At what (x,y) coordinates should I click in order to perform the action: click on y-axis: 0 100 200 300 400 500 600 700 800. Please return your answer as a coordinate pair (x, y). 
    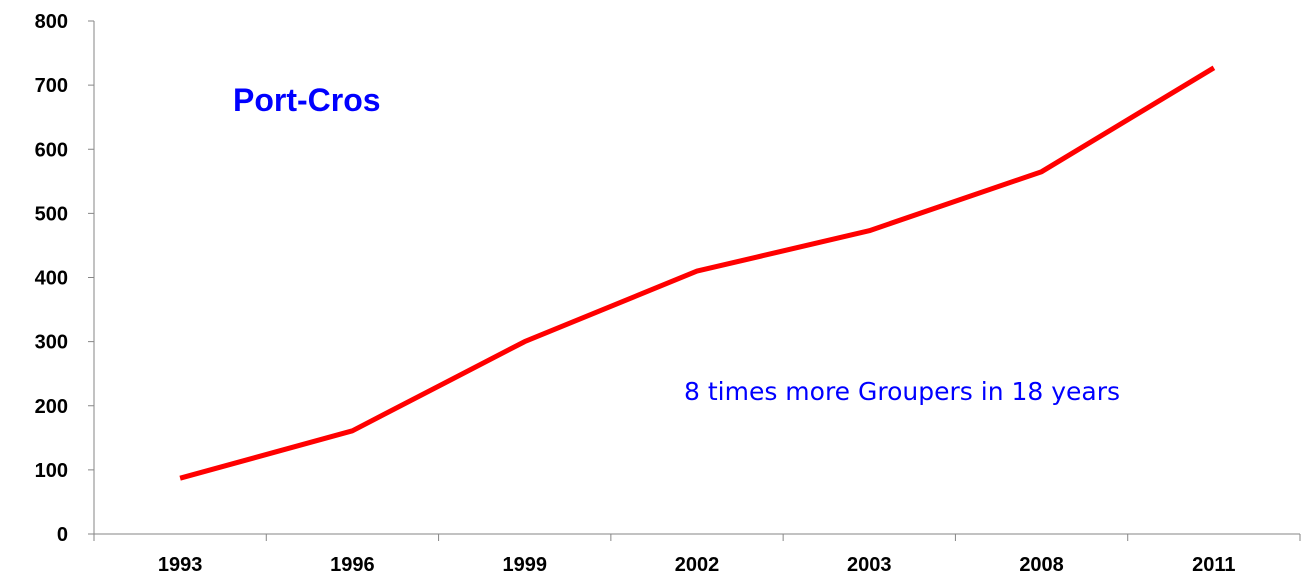
    Looking at the image, I should click on (65, 278).